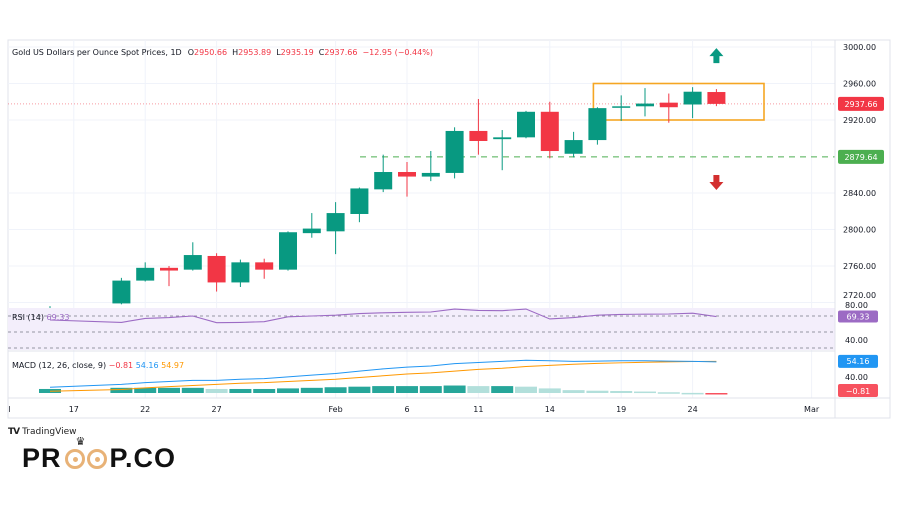  I want to click on macd-line, so click(383, 373).